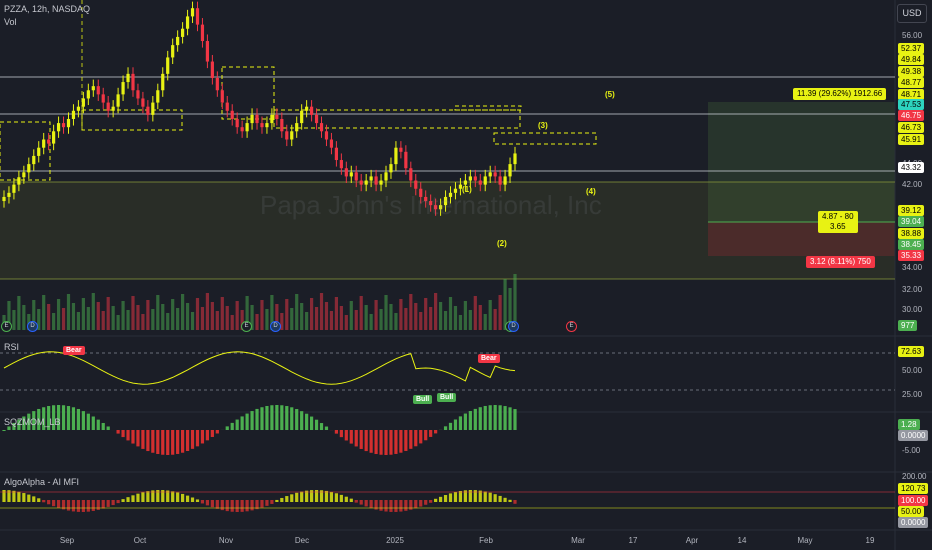 The width and height of the screenshot is (932, 550). I want to click on time-axis-label: Dec, so click(302, 540).